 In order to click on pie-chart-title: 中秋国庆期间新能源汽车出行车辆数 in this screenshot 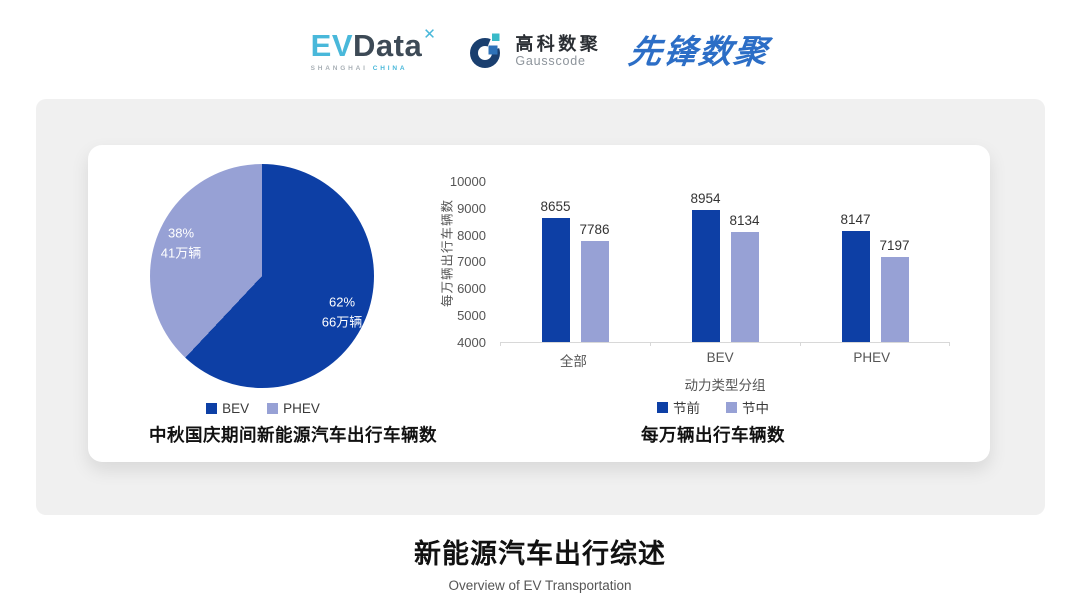, I will do `click(293, 435)`.